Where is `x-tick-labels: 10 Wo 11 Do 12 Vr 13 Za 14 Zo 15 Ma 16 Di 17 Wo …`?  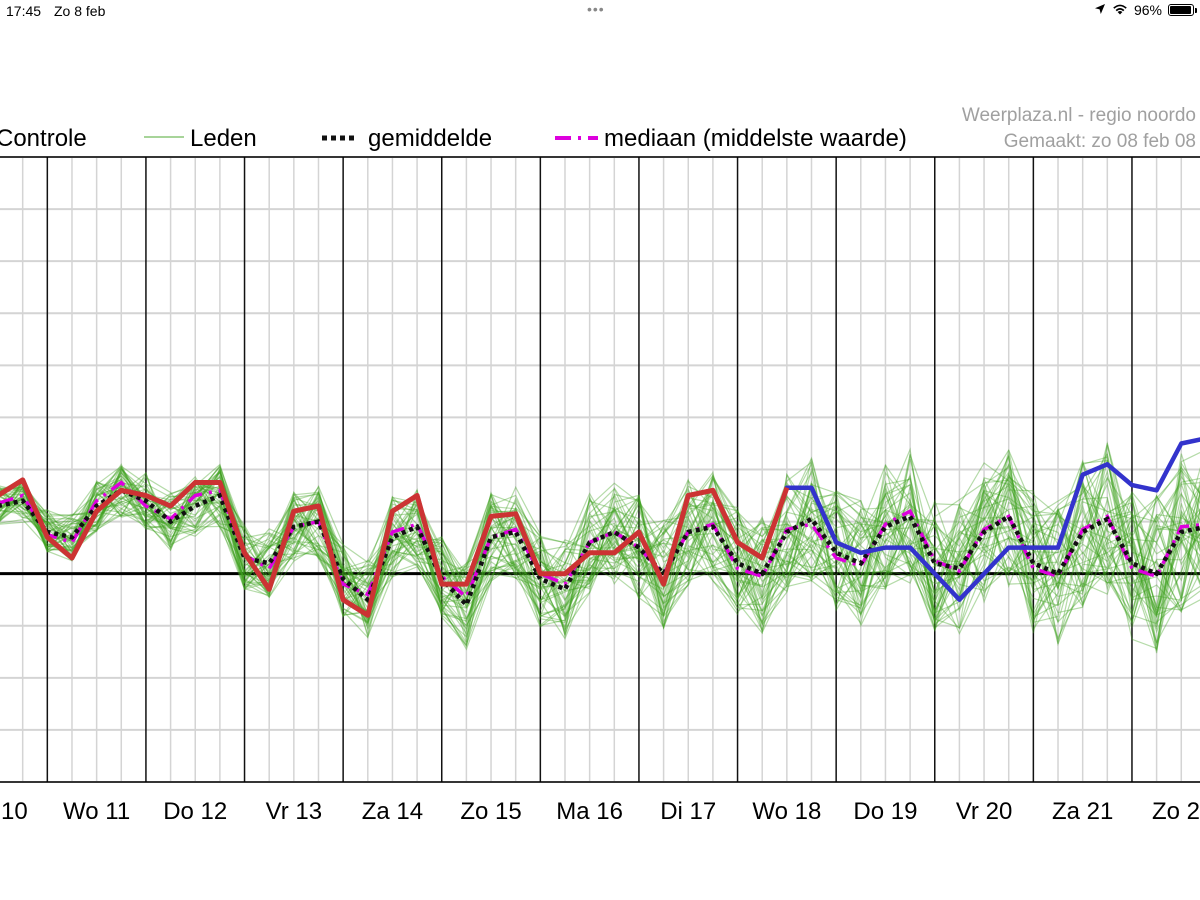 x-tick-labels: 10 Wo 11 Do 12 Vr 13 Za 14 Zo 15 Ma 16 Di 17 Wo … is located at coordinates (600, 811).